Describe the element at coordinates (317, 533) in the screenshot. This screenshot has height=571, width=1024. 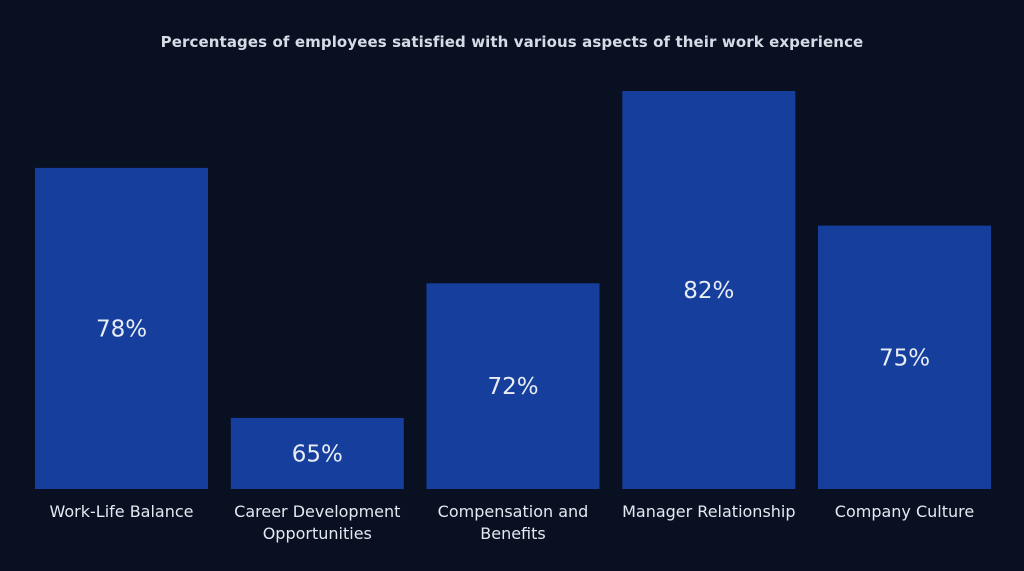
I see `category-label-1-1: Opportunities` at that location.